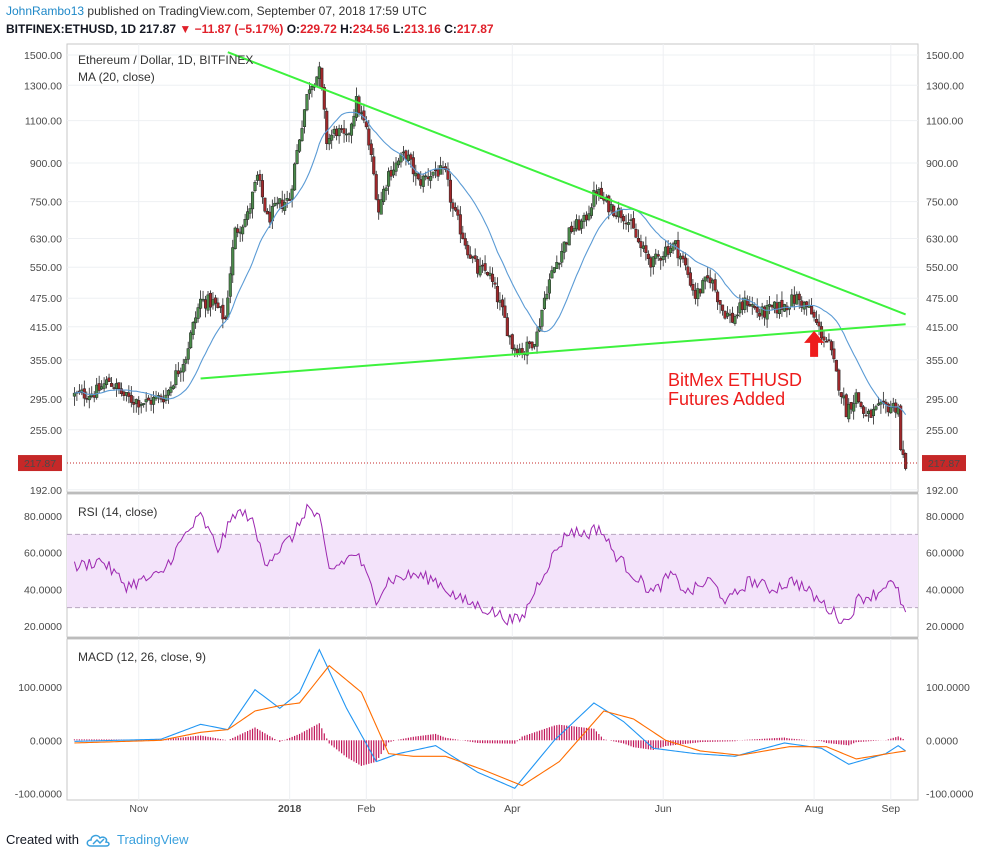 The height and width of the screenshot is (859, 987). I want to click on x-tick-label: Aug, so click(814, 809).